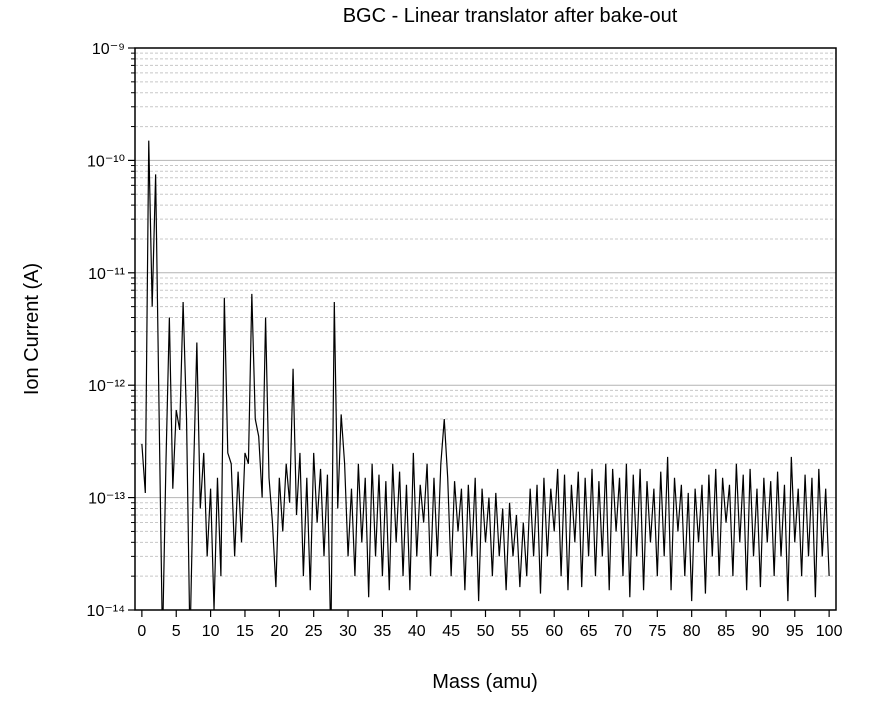 The width and height of the screenshot is (872, 702). I want to click on chart-title: BGC - Linear translator after bake-out, so click(510, 16).